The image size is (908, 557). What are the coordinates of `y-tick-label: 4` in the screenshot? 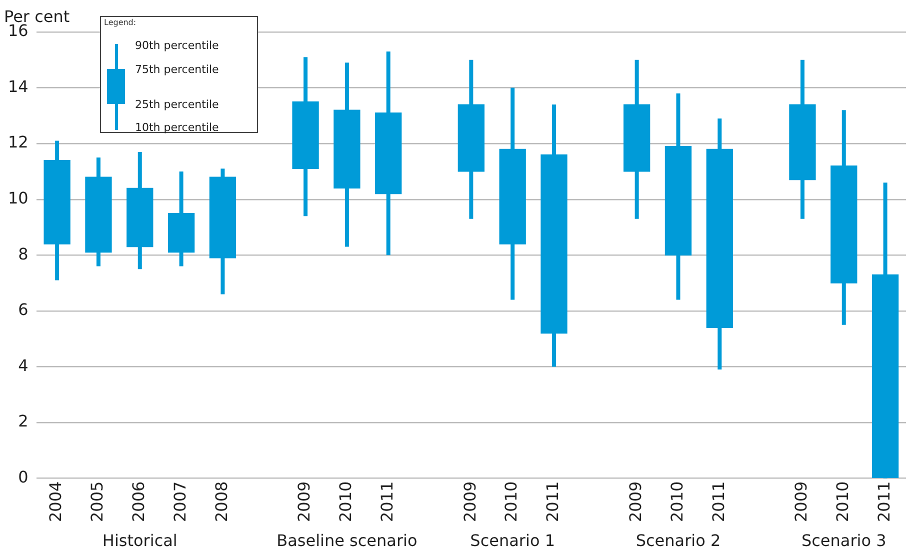 It's located at (23, 365).